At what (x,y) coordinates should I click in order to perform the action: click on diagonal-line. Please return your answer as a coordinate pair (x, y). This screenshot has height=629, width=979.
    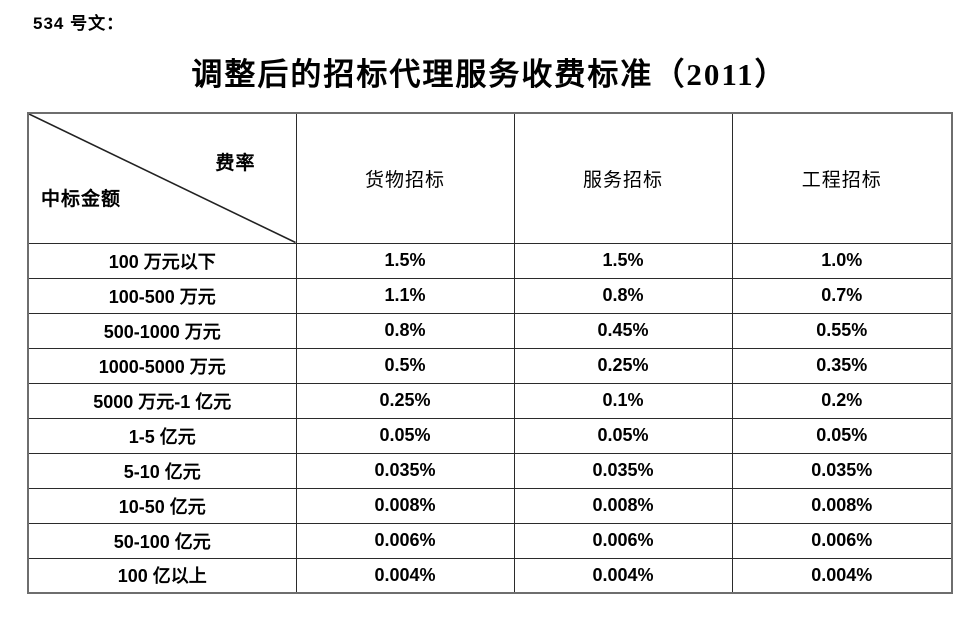
    Looking at the image, I should click on (162, 178).